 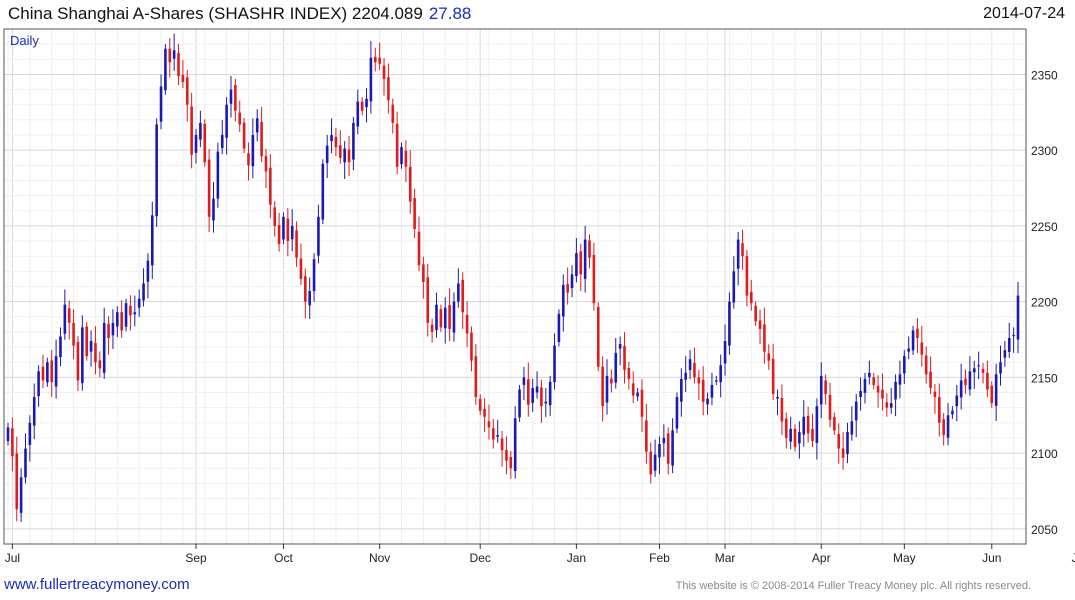 I want to click on x-tick-label: Oct, so click(x=283, y=558).